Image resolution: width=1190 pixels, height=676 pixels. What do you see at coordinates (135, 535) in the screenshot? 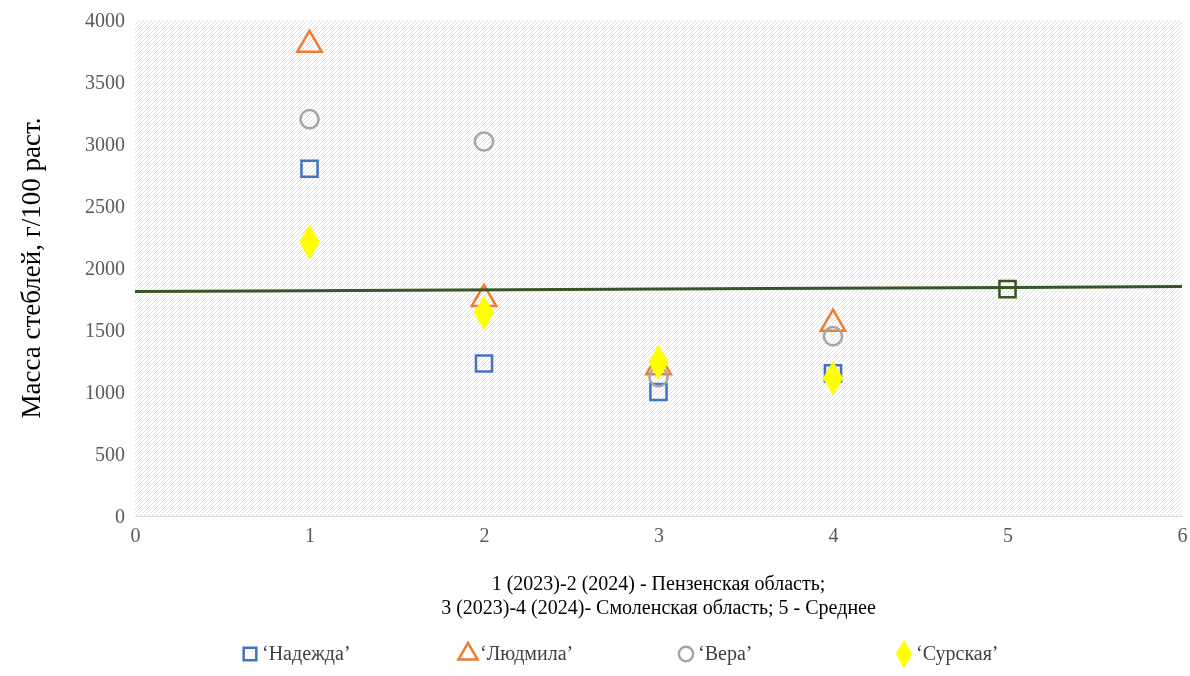
I see `x-tick-label: 0` at bounding box center [135, 535].